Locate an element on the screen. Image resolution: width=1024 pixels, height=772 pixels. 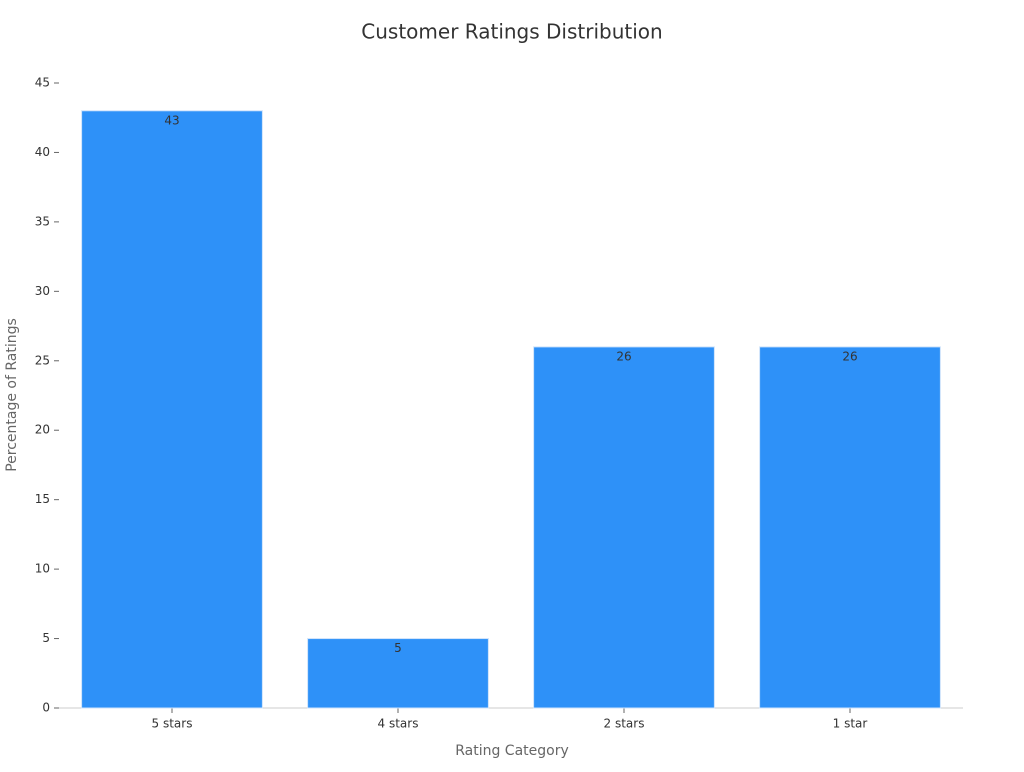
x-axis-label: Rating Category is located at coordinates (512, 751).